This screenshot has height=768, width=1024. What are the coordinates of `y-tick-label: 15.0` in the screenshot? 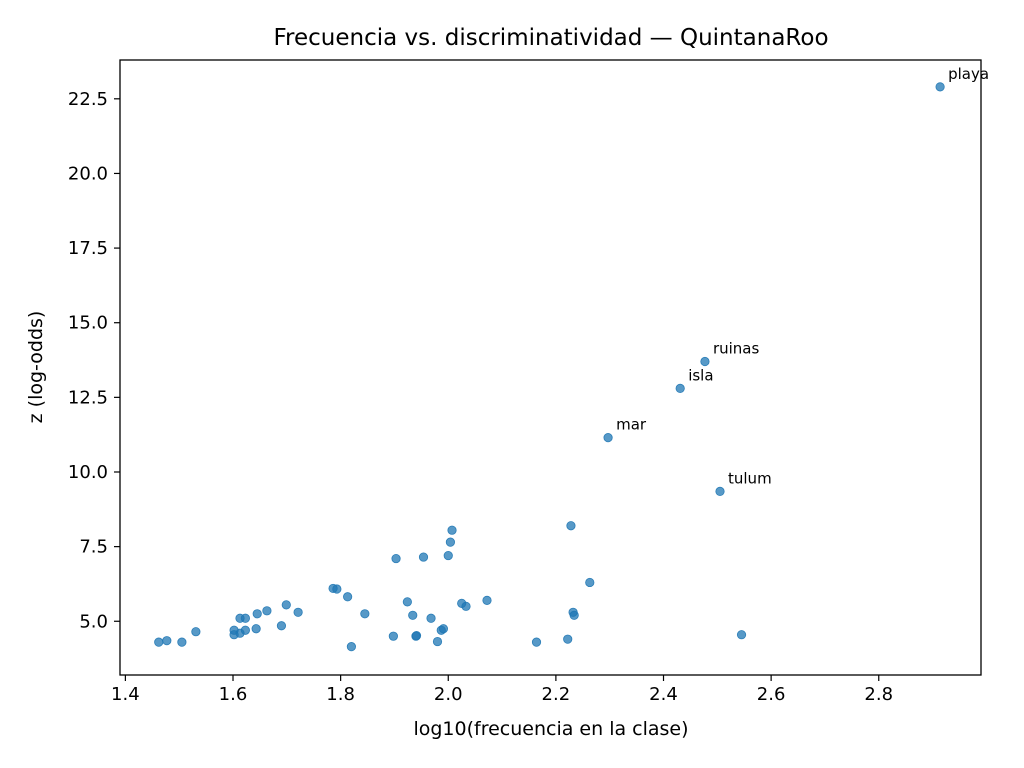 It's located at (88, 323).